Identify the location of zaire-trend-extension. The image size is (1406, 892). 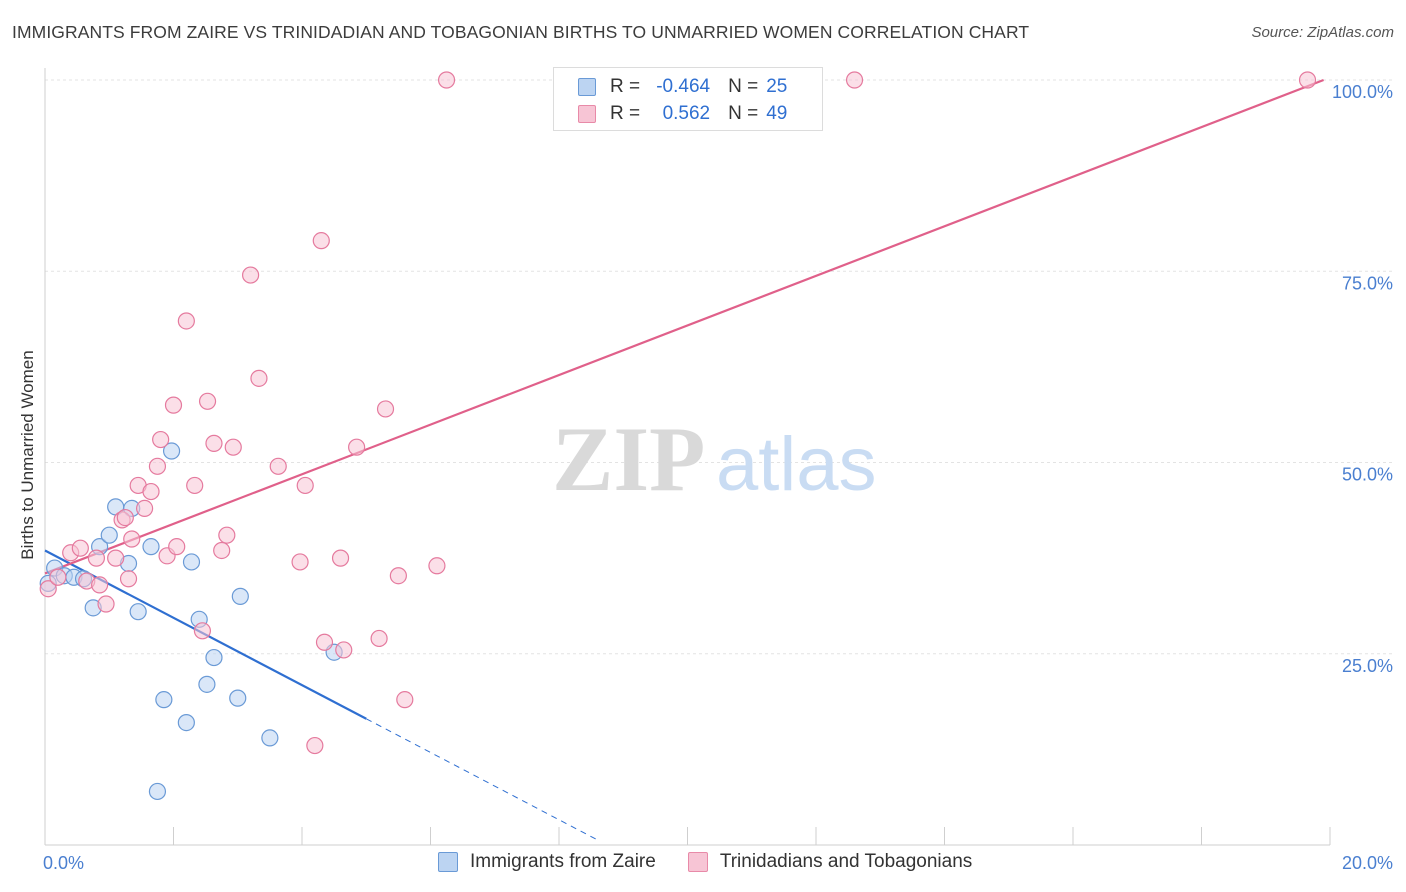
(482, 779).